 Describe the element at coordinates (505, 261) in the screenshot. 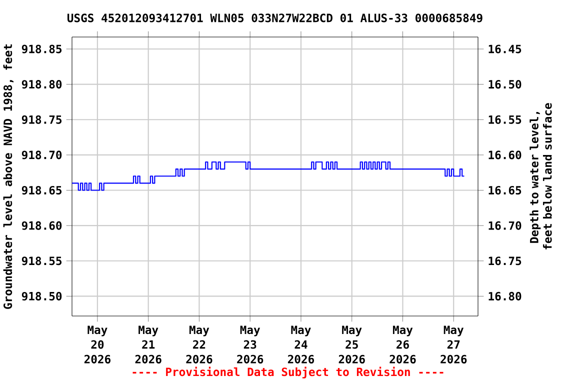

I see `y2-tick-label: 16.75` at that location.